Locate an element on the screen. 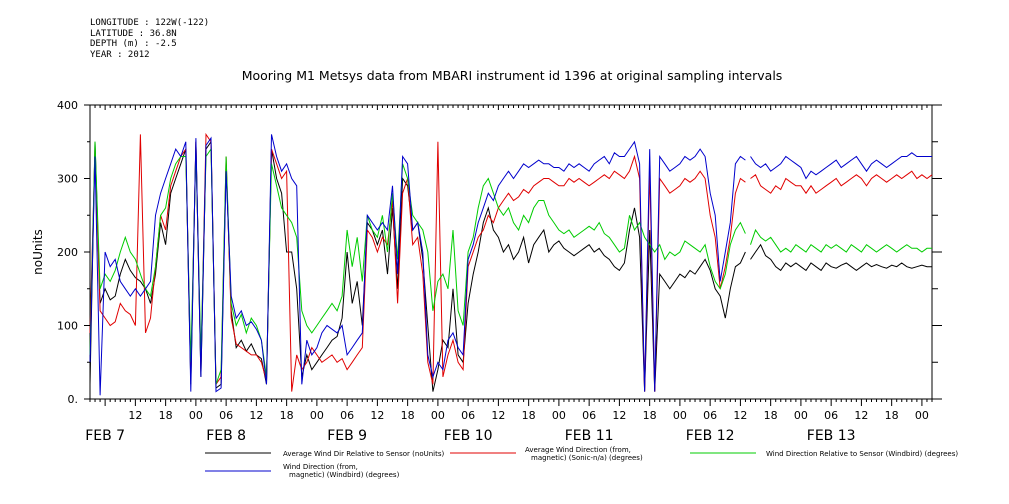 This screenshot has height=504, width=1009. x-day-label: FEB 10 is located at coordinates (468, 436).